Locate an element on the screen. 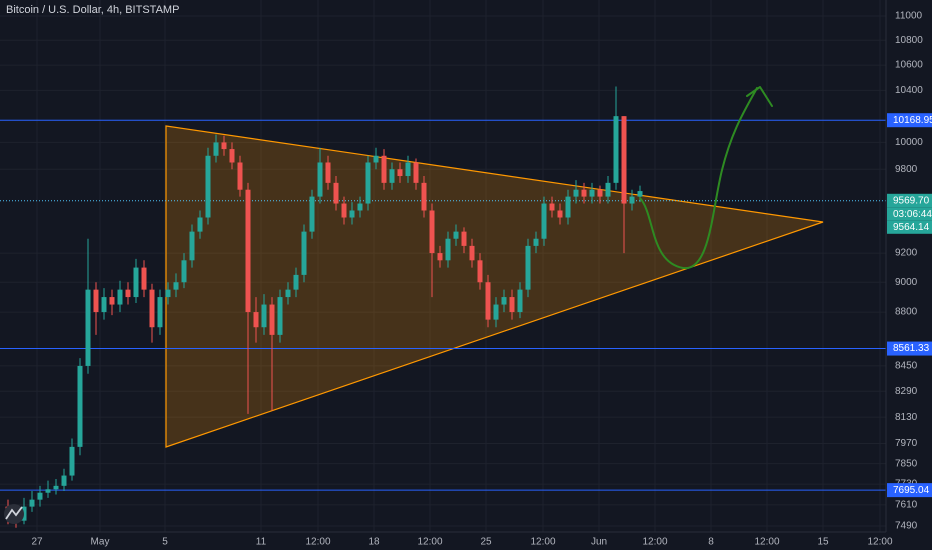 The width and height of the screenshot is (932, 550). y-tick-label: 8450 is located at coordinates (906, 366).